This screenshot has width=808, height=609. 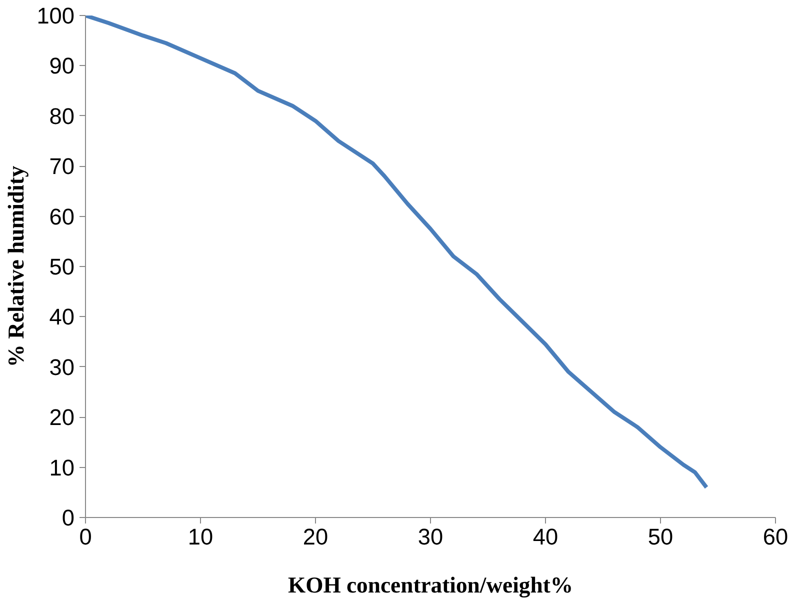 What do you see at coordinates (55, 15) in the screenshot?
I see `y-tick-label: 100` at bounding box center [55, 15].